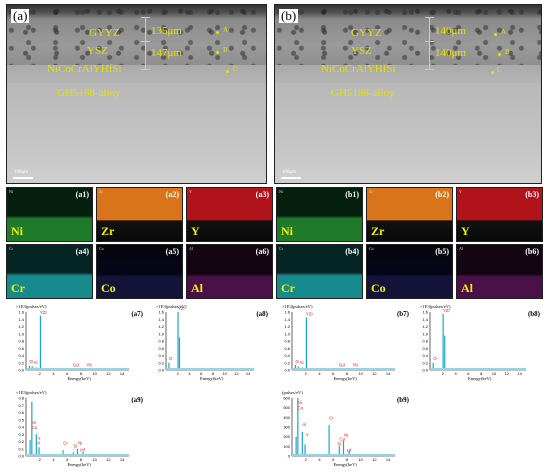 The image size is (550, 474). What do you see at coordinates (20, 15) in the screenshot?
I see `panel-label-a: (a)` at bounding box center [20, 15].